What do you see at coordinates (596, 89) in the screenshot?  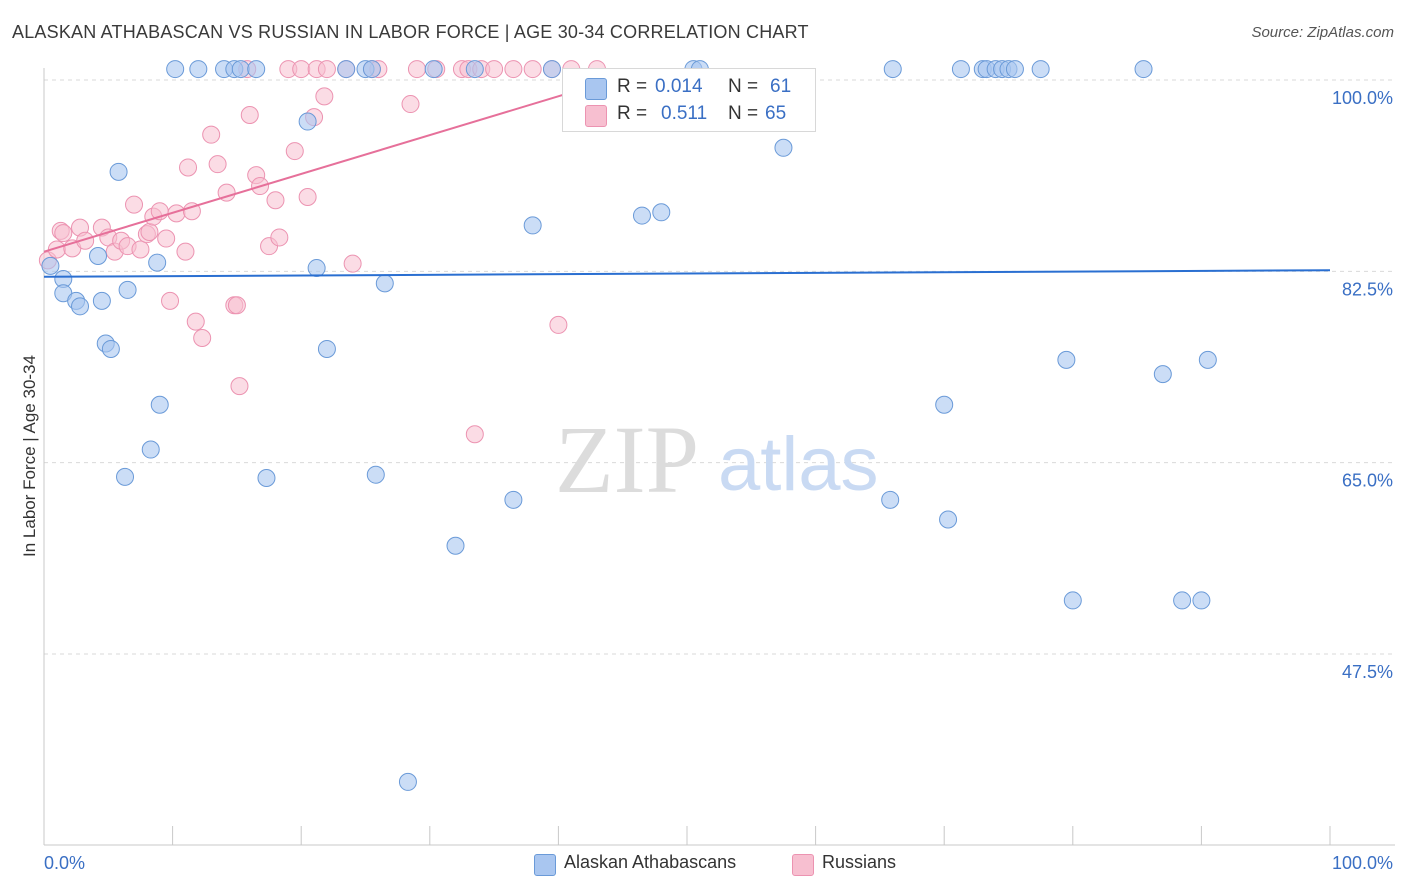 I see `legend-swatch-blue` at bounding box center [596, 89].